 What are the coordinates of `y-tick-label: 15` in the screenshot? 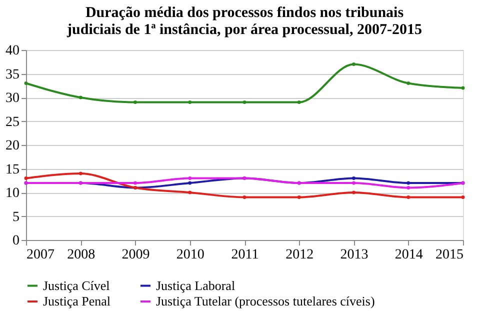 It's located at (13, 170).